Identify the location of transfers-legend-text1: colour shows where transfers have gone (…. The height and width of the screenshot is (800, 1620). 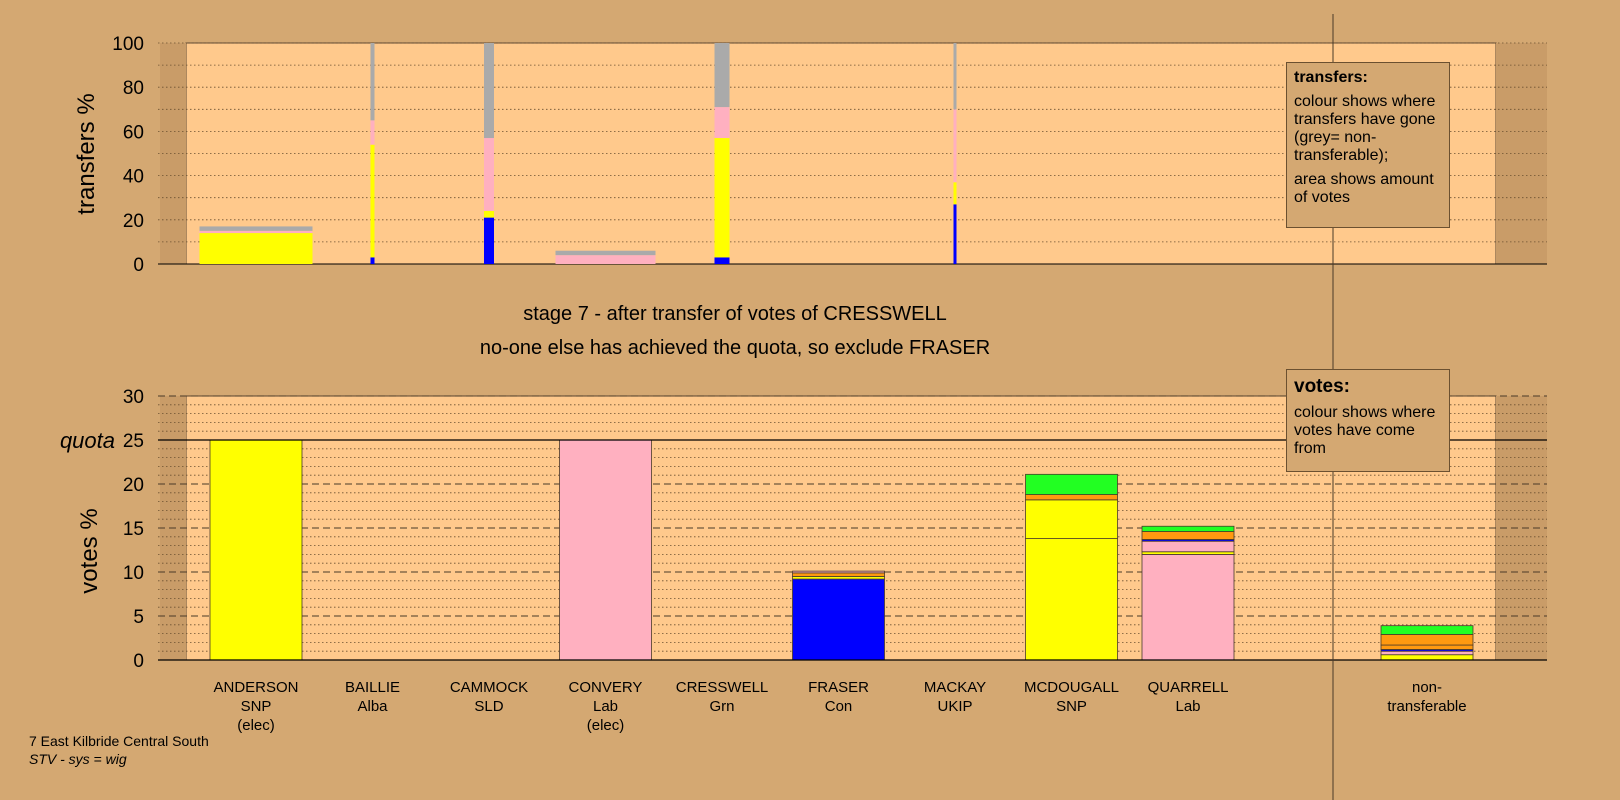
(1365, 128).